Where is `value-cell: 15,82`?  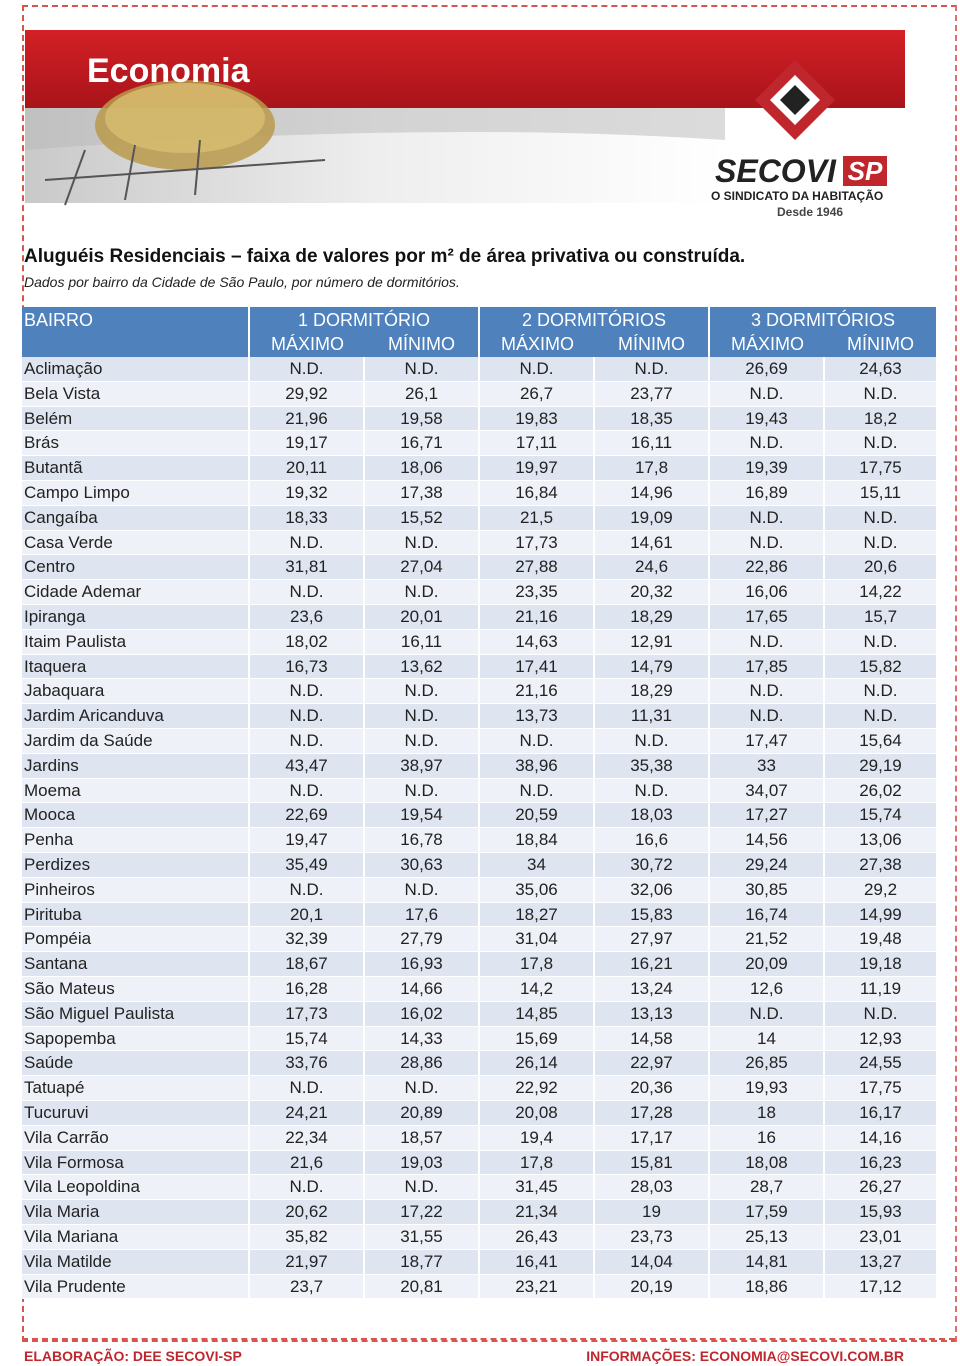 value-cell: 15,82 is located at coordinates (881, 667).